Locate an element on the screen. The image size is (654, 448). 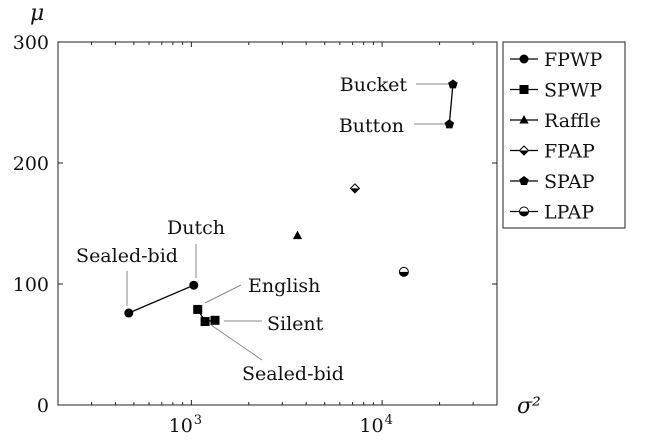
legend-entry-spap: SPAP is located at coordinates (552, 182).